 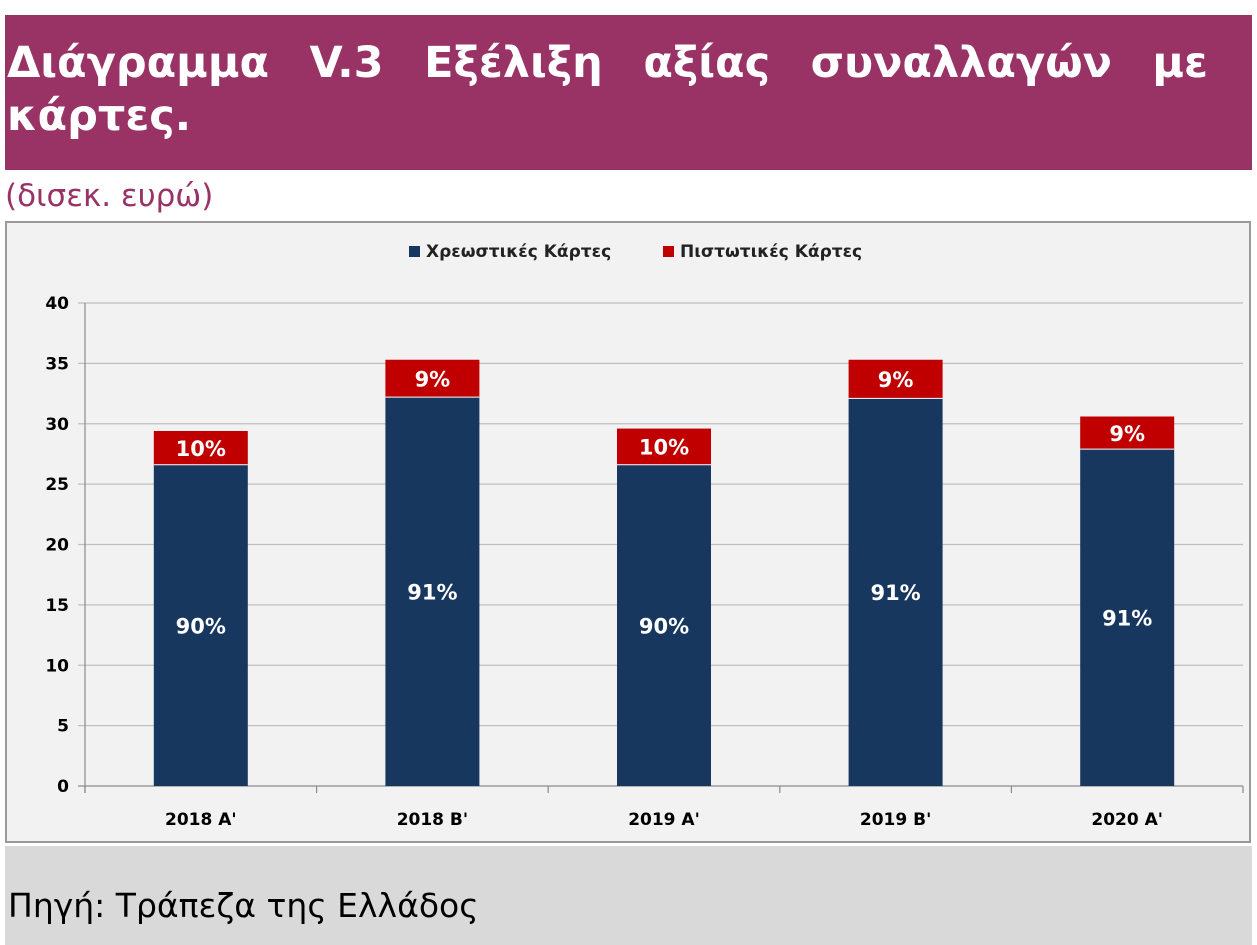 I want to click on legend-label-debit: Χρεωστικές Κάρτες, so click(x=518, y=252).